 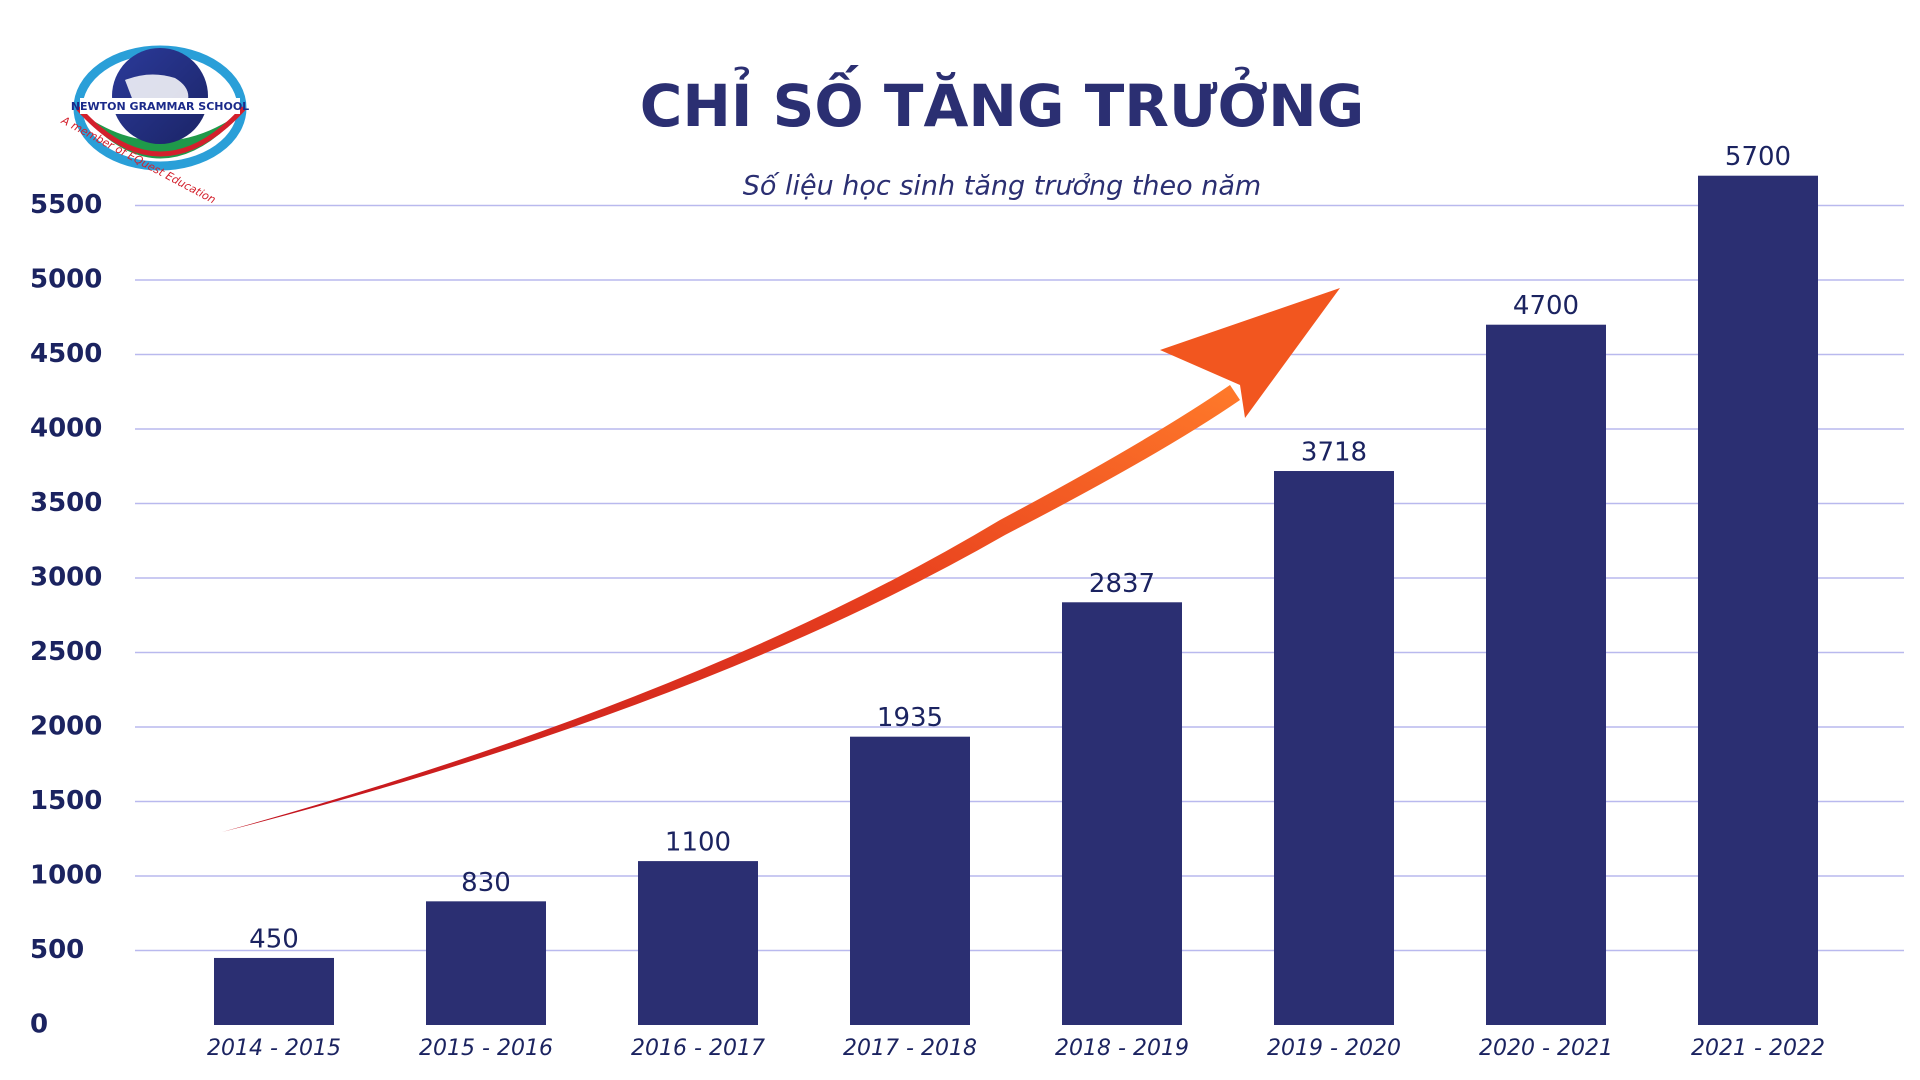 I want to click on y-tick-label: 4500, so click(x=66, y=354).